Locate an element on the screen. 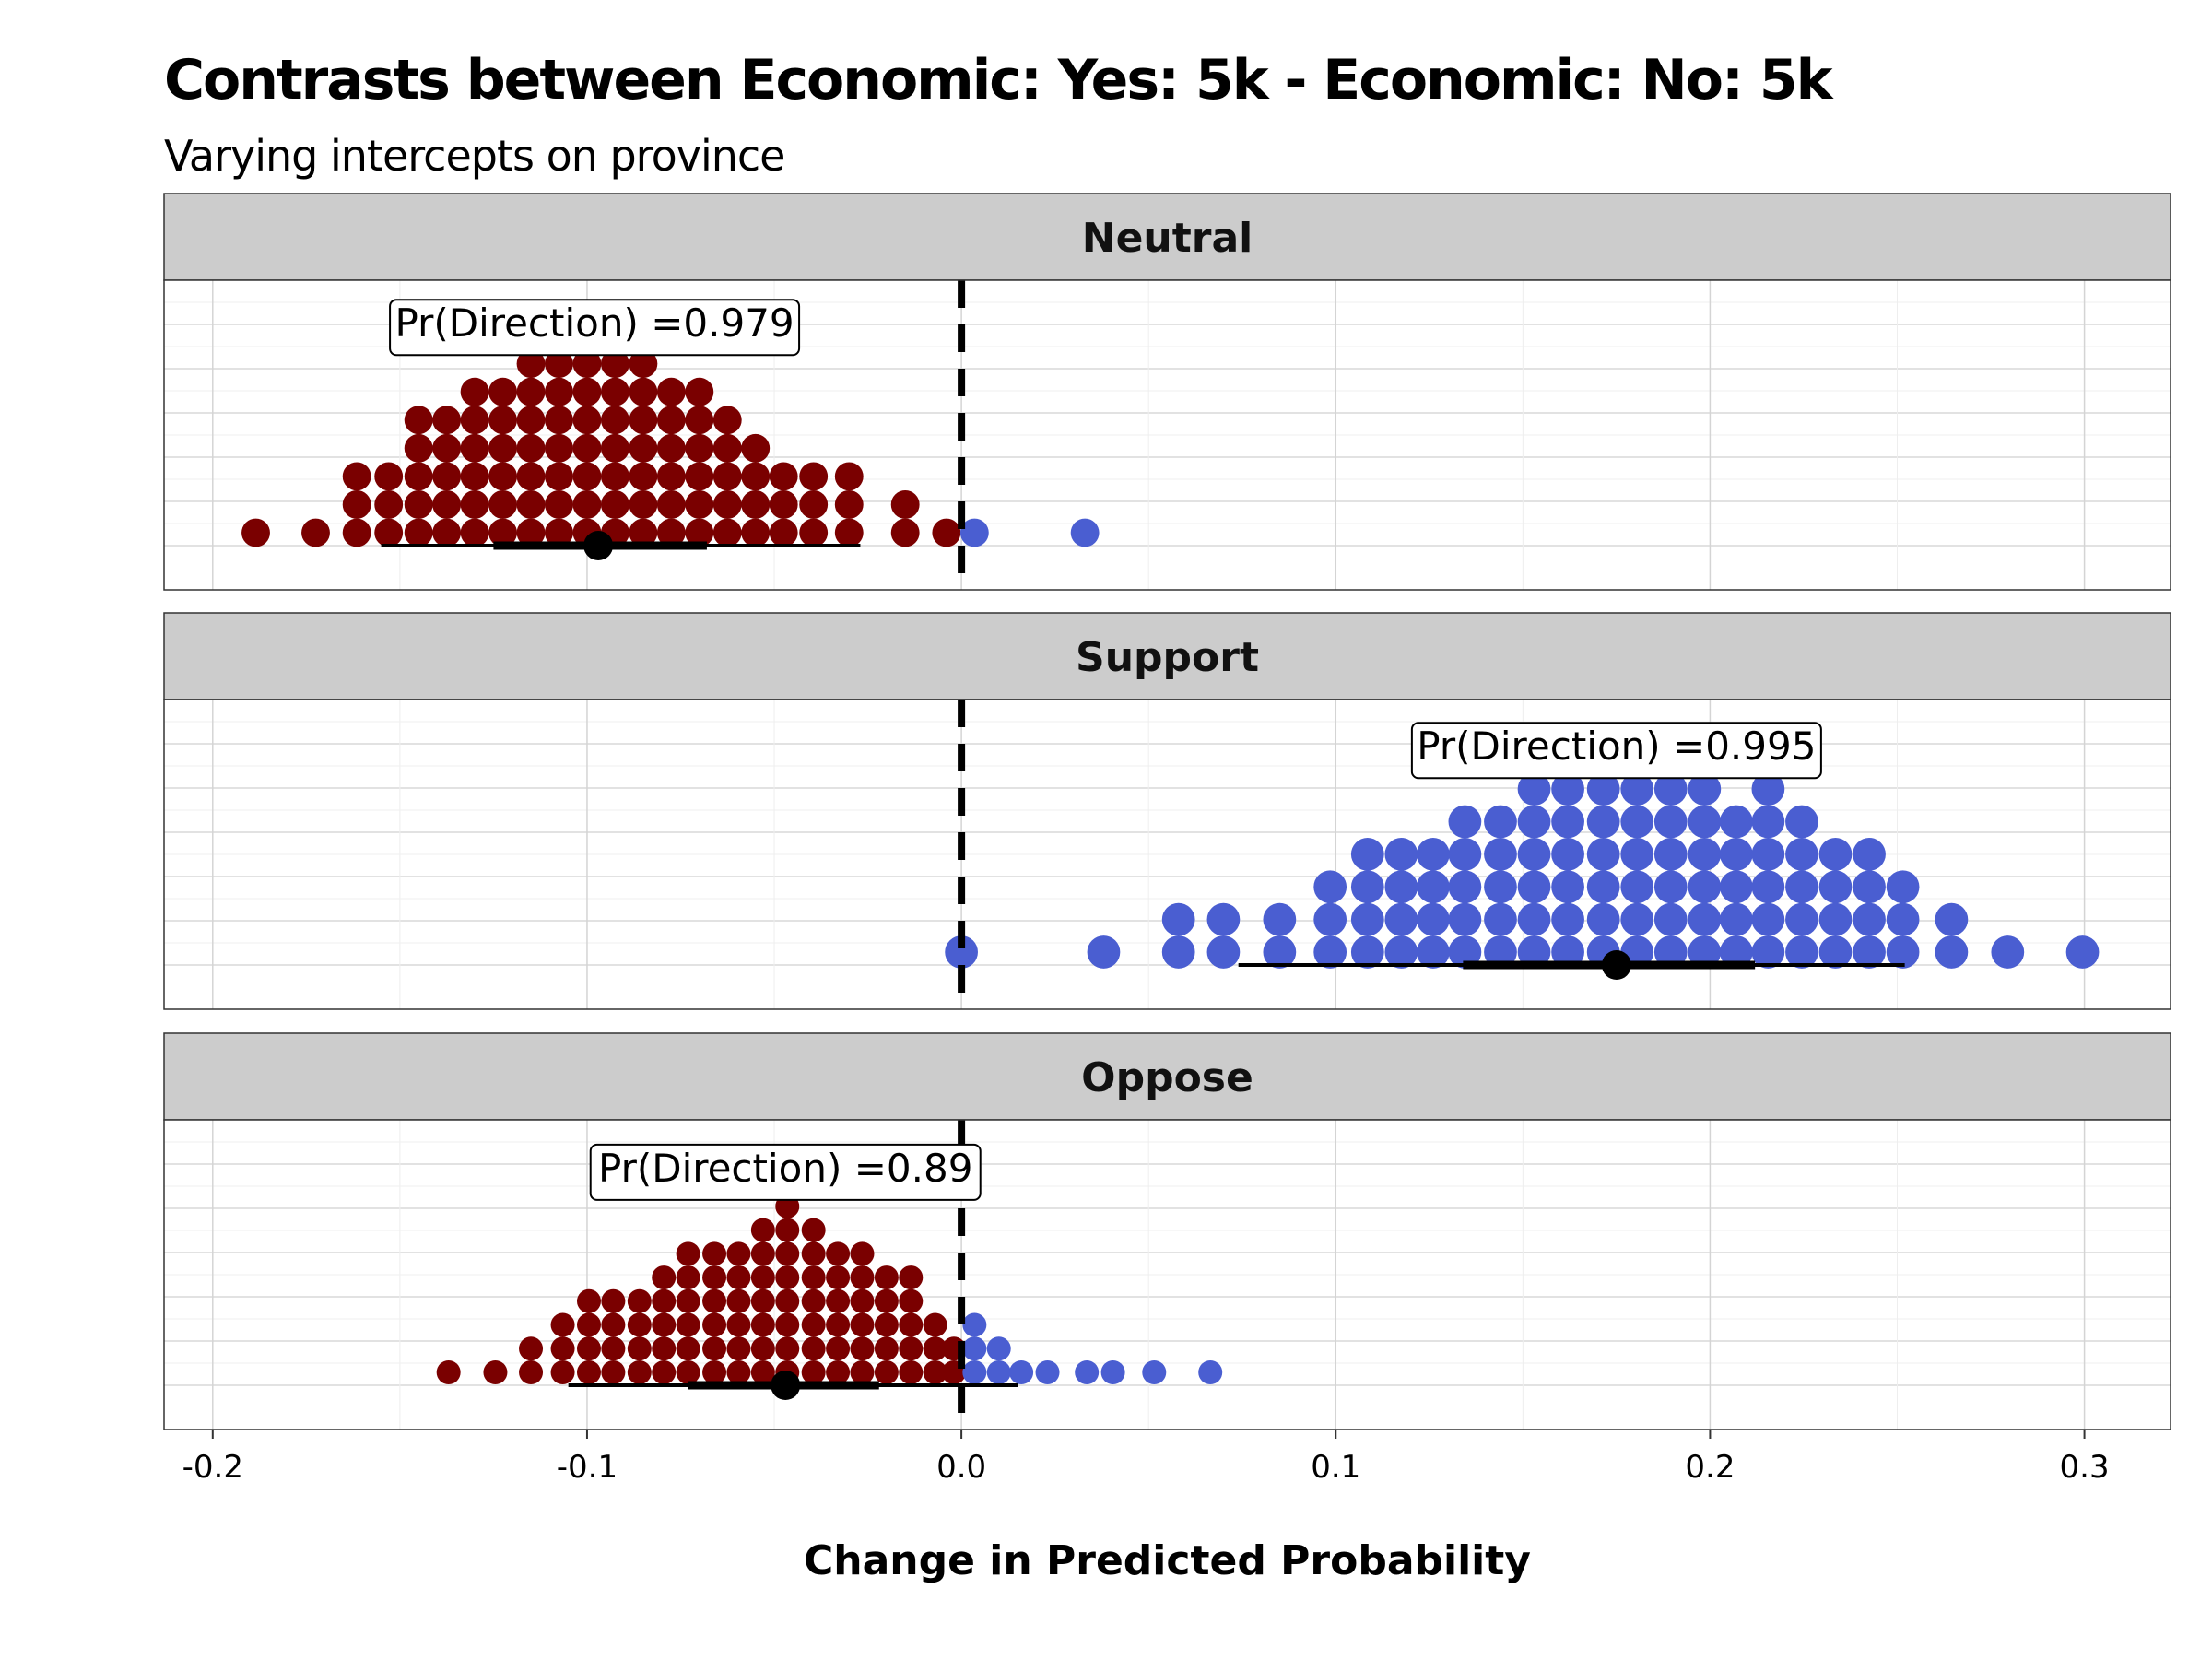 The image size is (2212, 1659). annotation-label: Pr(Direction) =0.995 is located at coordinates (1616, 746).